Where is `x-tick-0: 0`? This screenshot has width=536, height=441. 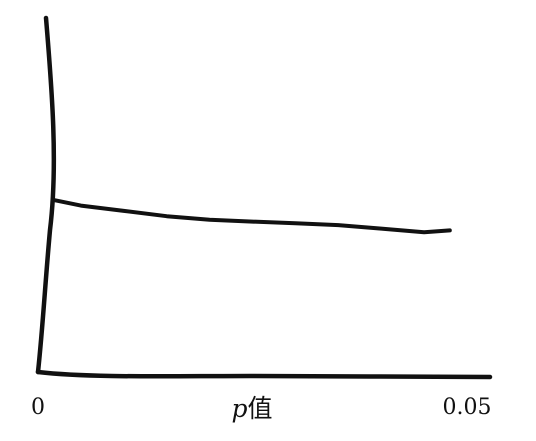
x-tick-0: 0 is located at coordinates (38, 407).